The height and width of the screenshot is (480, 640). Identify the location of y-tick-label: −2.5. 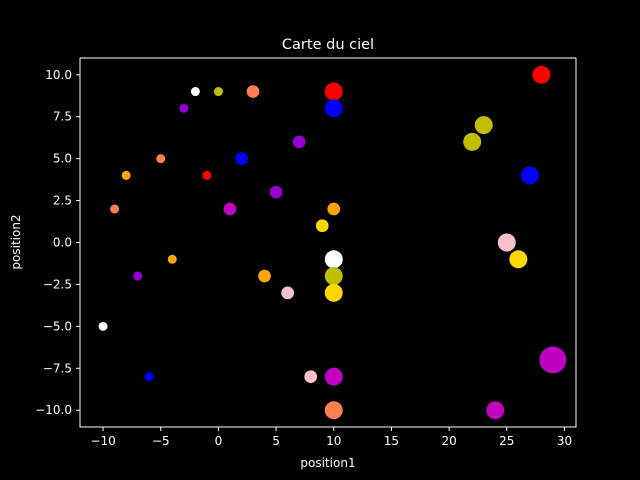
(57, 284).